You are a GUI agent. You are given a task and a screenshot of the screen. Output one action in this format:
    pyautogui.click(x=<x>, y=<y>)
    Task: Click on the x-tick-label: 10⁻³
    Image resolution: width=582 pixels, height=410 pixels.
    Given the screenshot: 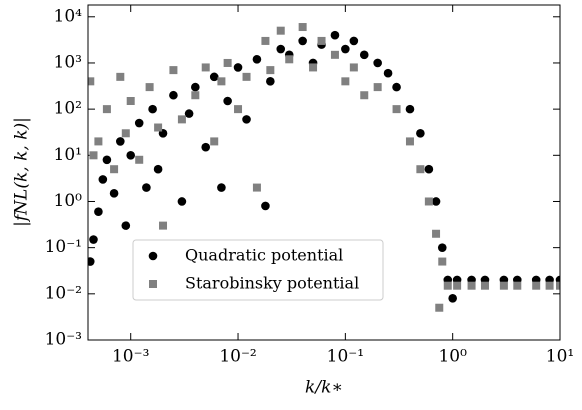 What is the action you would take?
    pyautogui.click(x=130, y=357)
    